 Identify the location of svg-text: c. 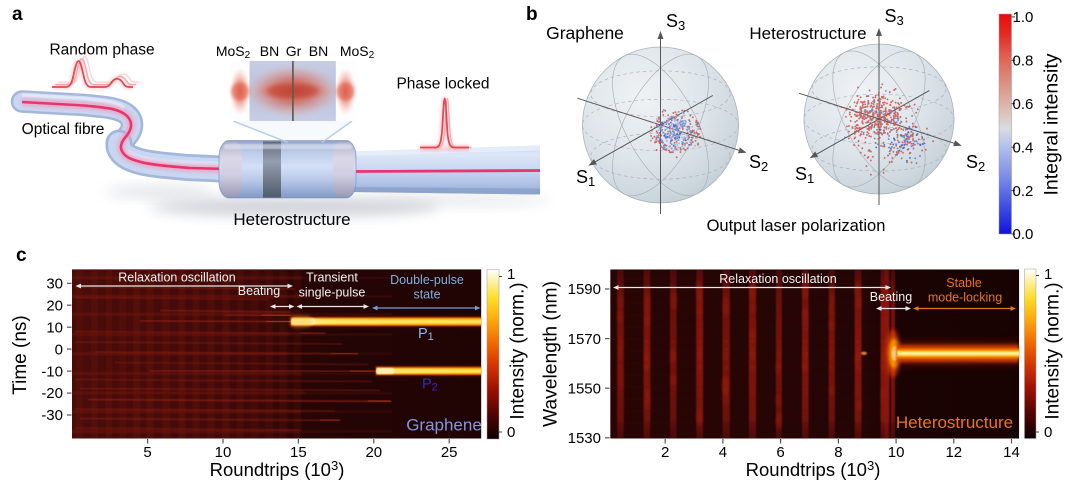
(21, 255).